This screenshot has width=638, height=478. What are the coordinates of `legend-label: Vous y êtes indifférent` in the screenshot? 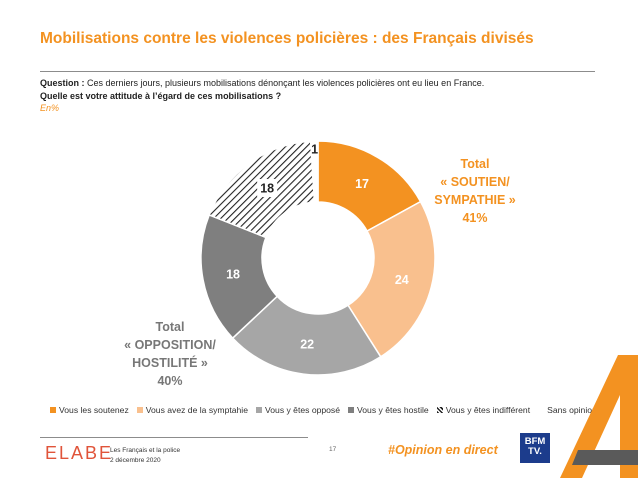 It's located at (488, 410).